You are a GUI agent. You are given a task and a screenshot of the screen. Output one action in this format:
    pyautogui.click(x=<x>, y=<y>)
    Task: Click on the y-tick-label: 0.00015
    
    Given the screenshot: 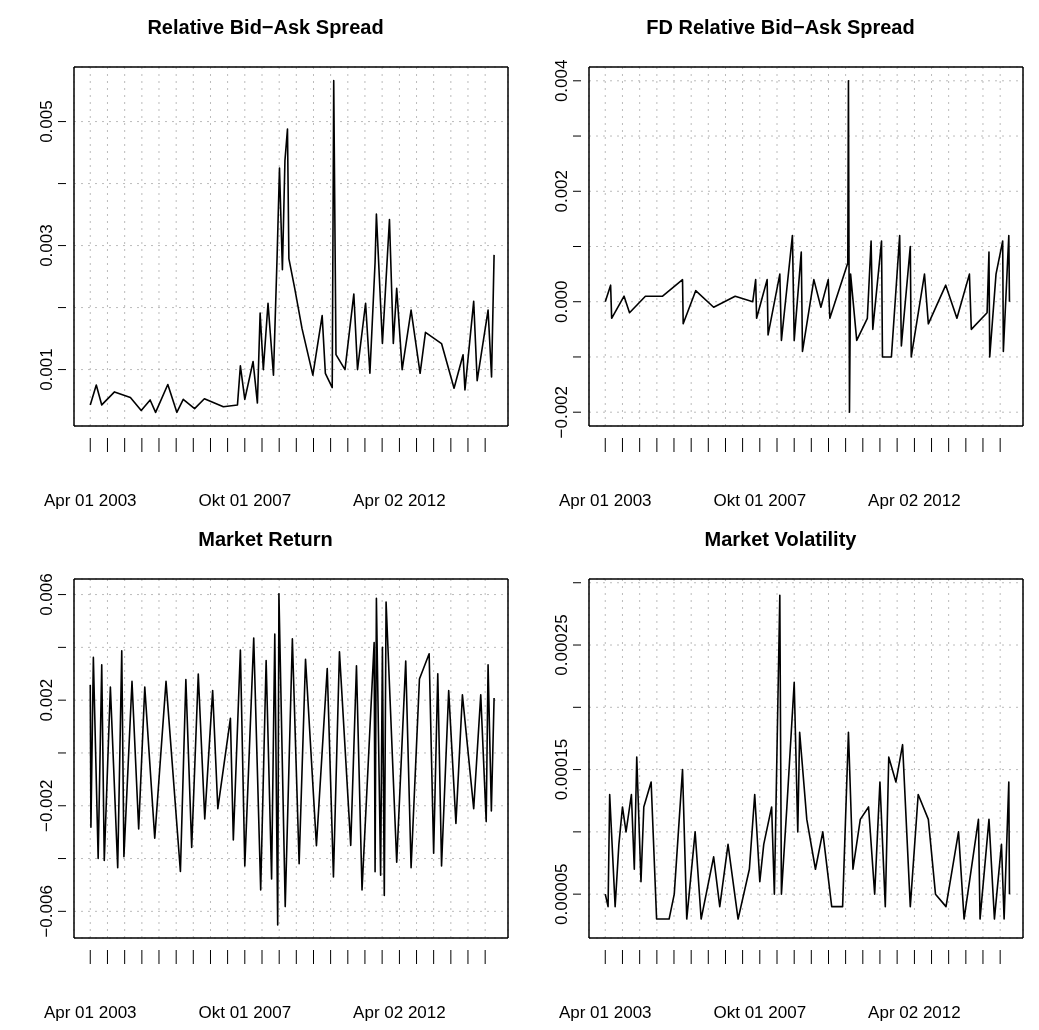 What is the action you would take?
    pyautogui.click(x=561, y=769)
    